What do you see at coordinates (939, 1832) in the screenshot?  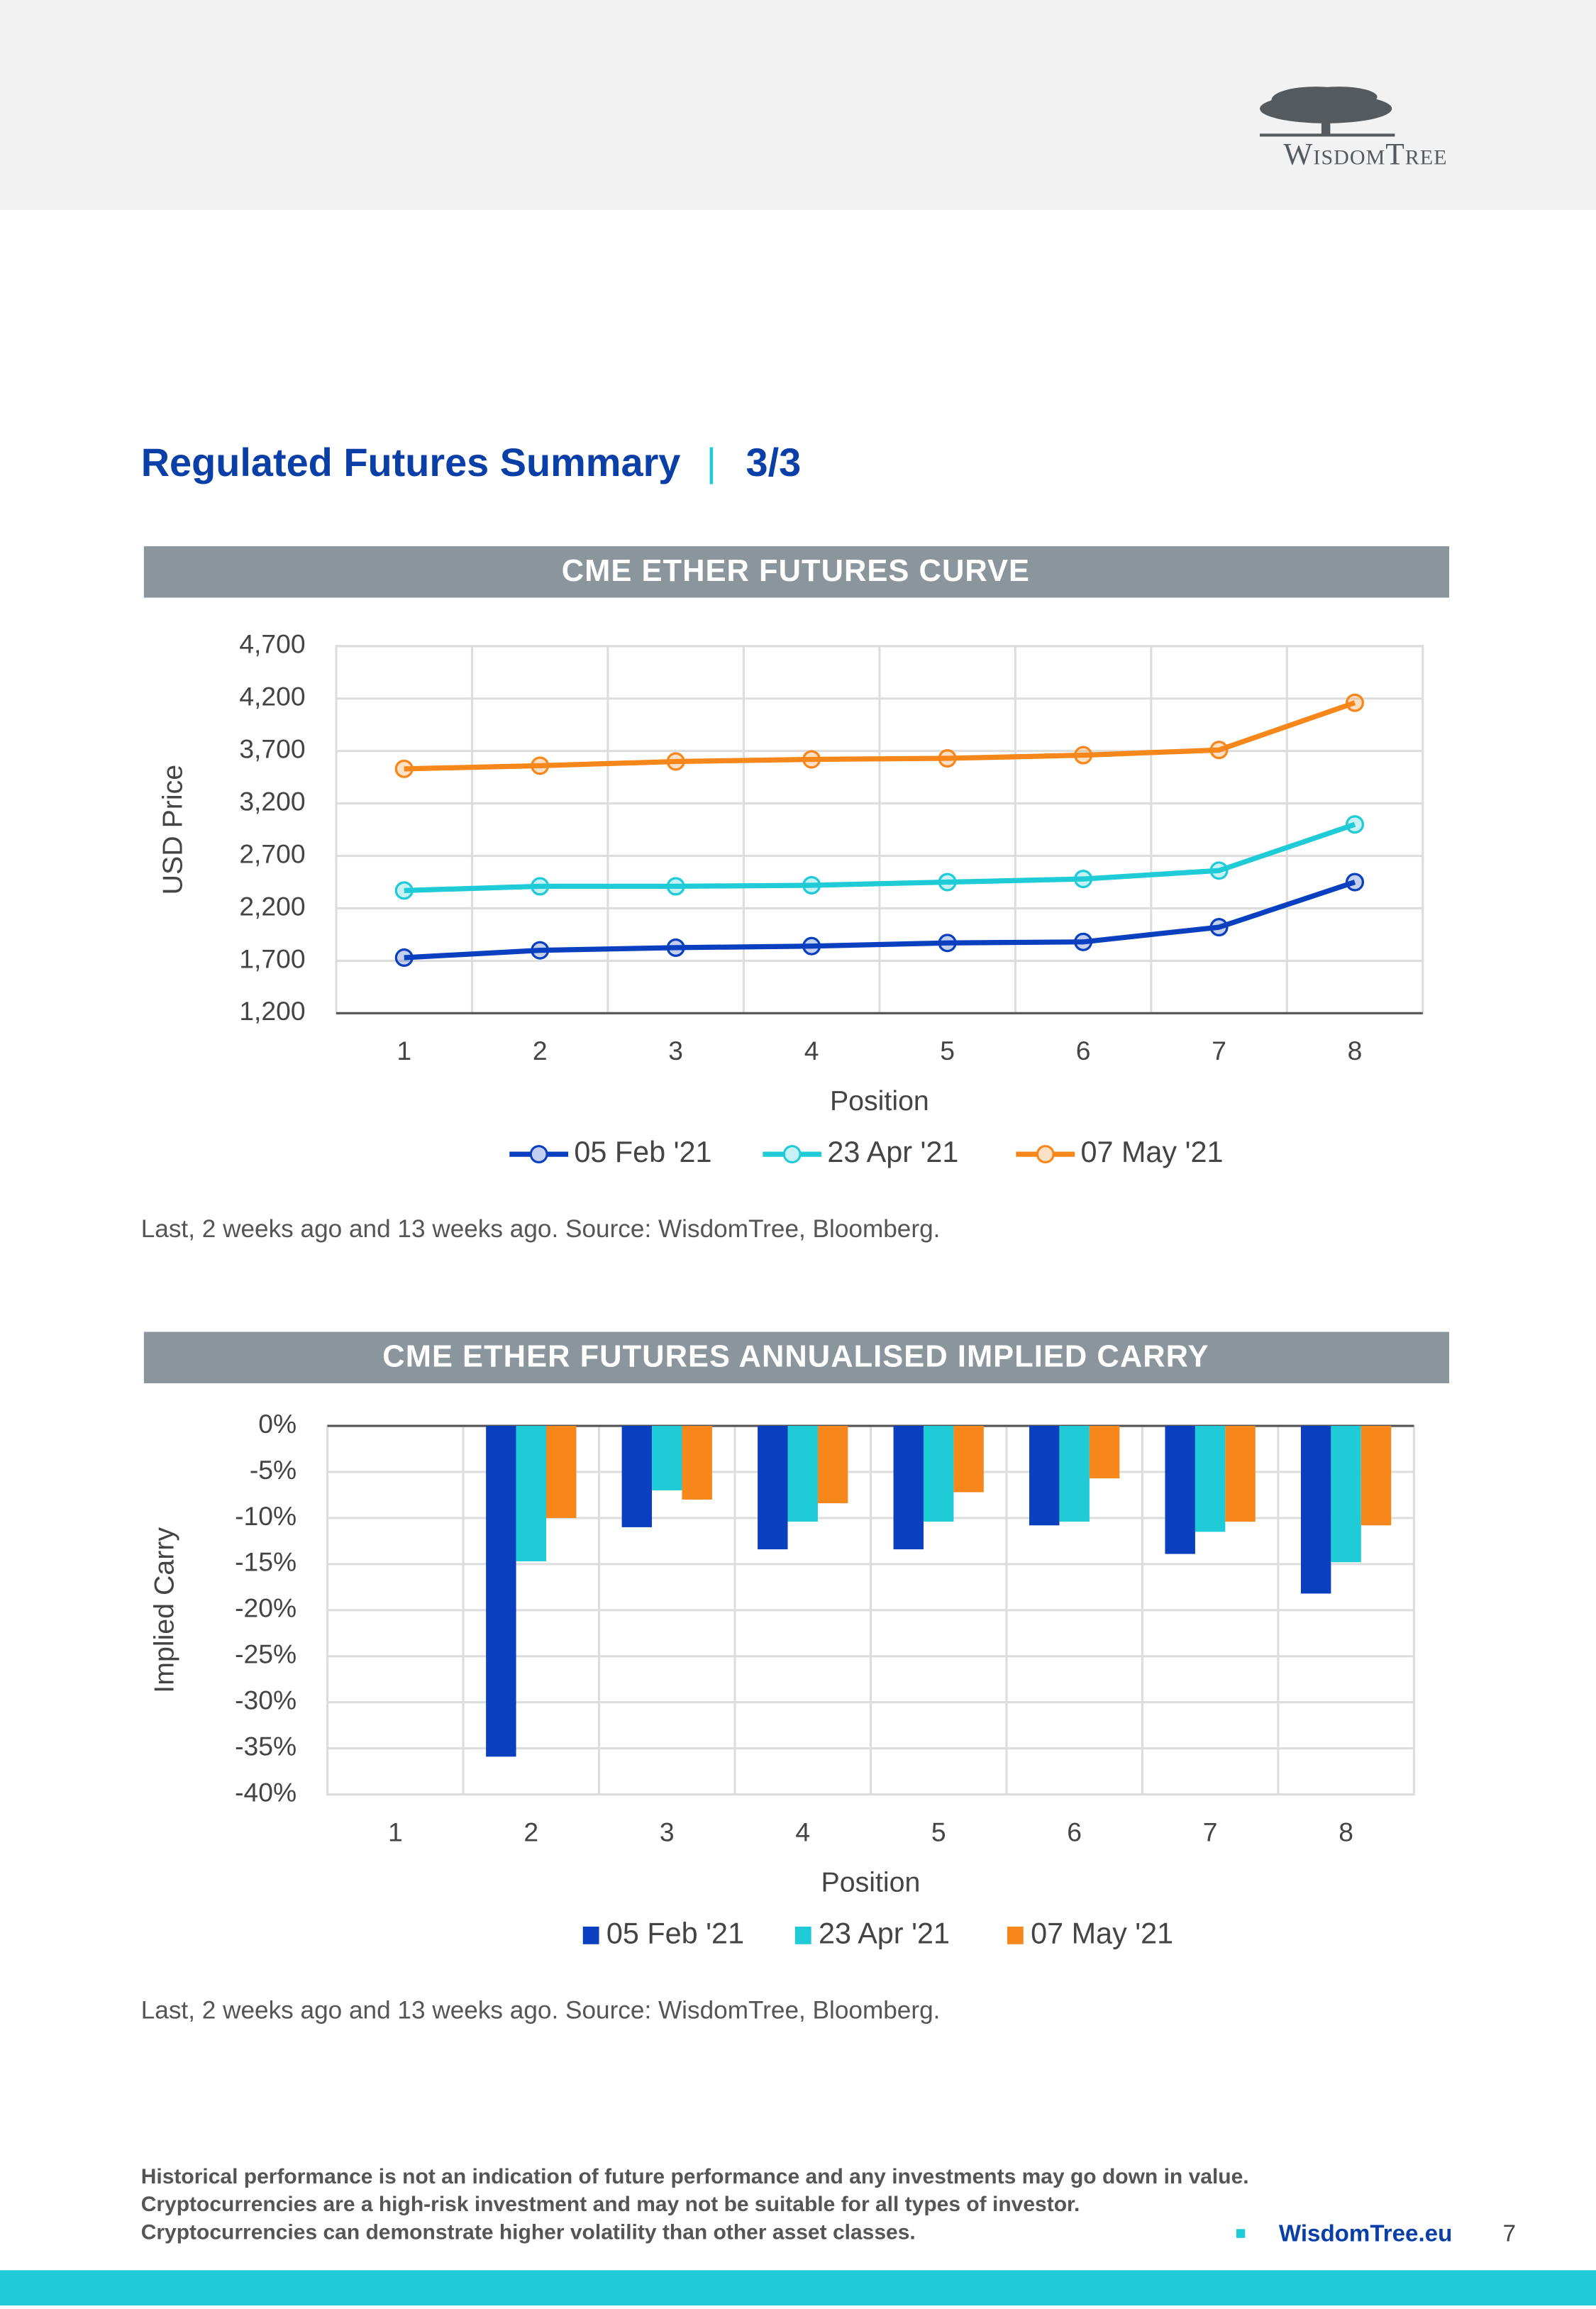 I see `x-tick-label: 5` at bounding box center [939, 1832].